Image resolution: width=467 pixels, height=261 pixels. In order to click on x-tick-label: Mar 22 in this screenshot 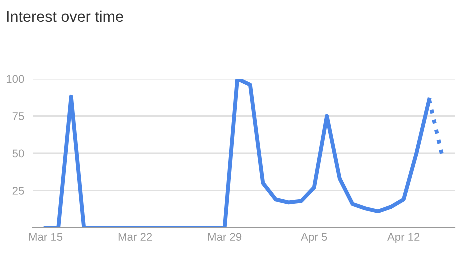, I will do `click(135, 237)`.